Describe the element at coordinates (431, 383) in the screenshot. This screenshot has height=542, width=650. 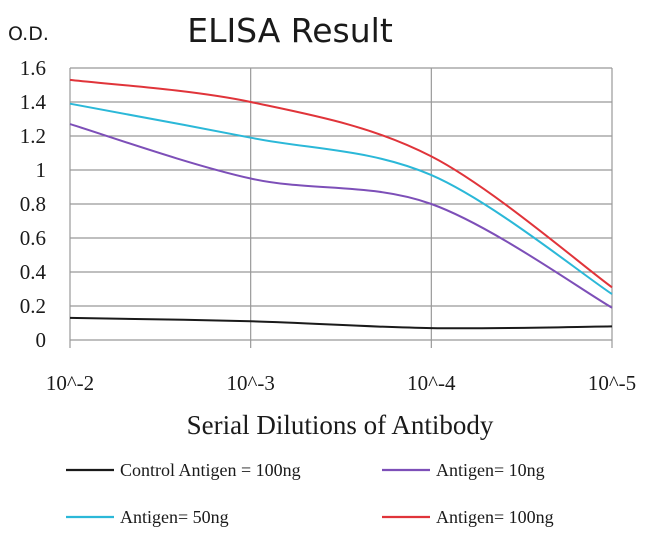
I see `x-tick-label: 10^-4` at that location.